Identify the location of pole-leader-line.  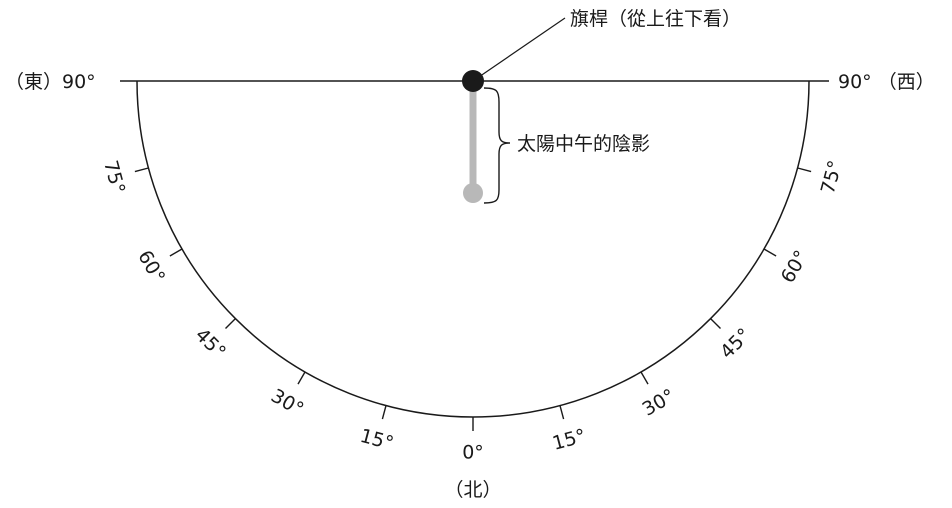
(519, 49).